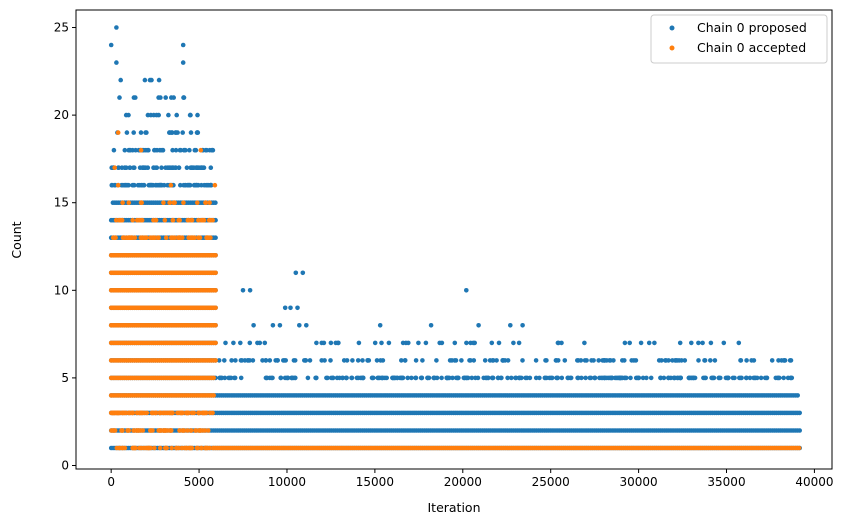 The height and width of the screenshot is (525, 842). I want to click on y-tick-label: 10, so click(61, 290).